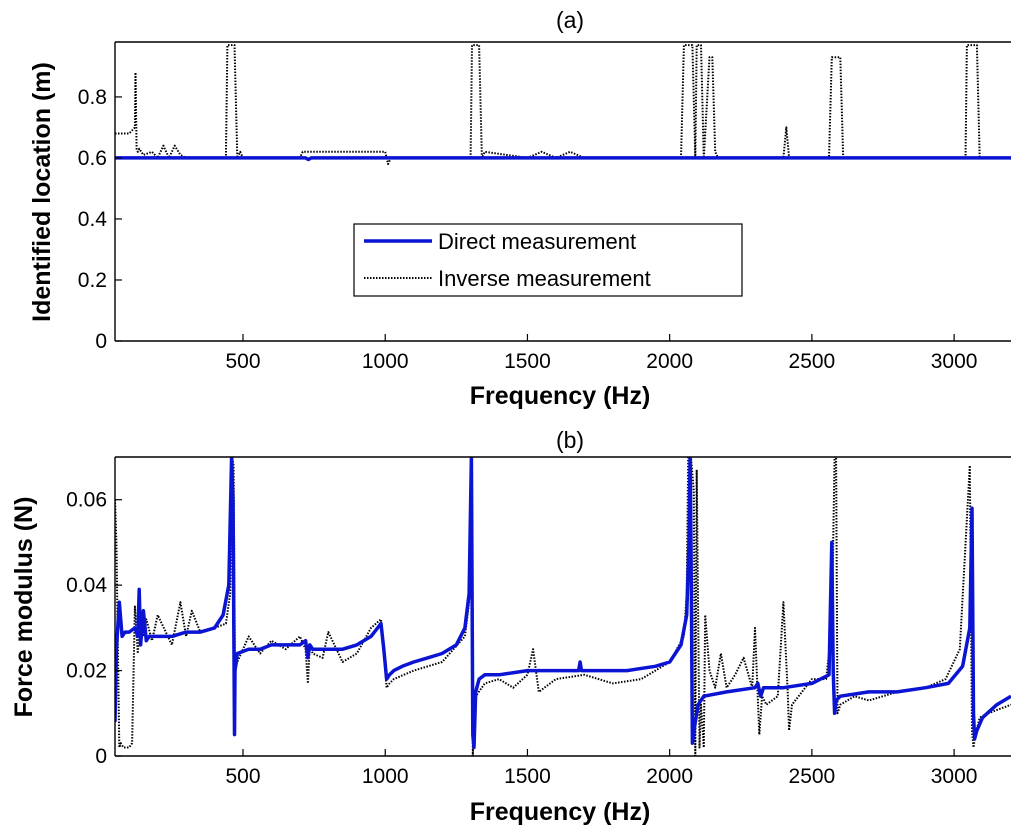 Image resolution: width=1011 pixels, height=830 pixels. What do you see at coordinates (812, 361) in the screenshot?
I see `panel-a-x-tick-label: 2500` at bounding box center [812, 361].